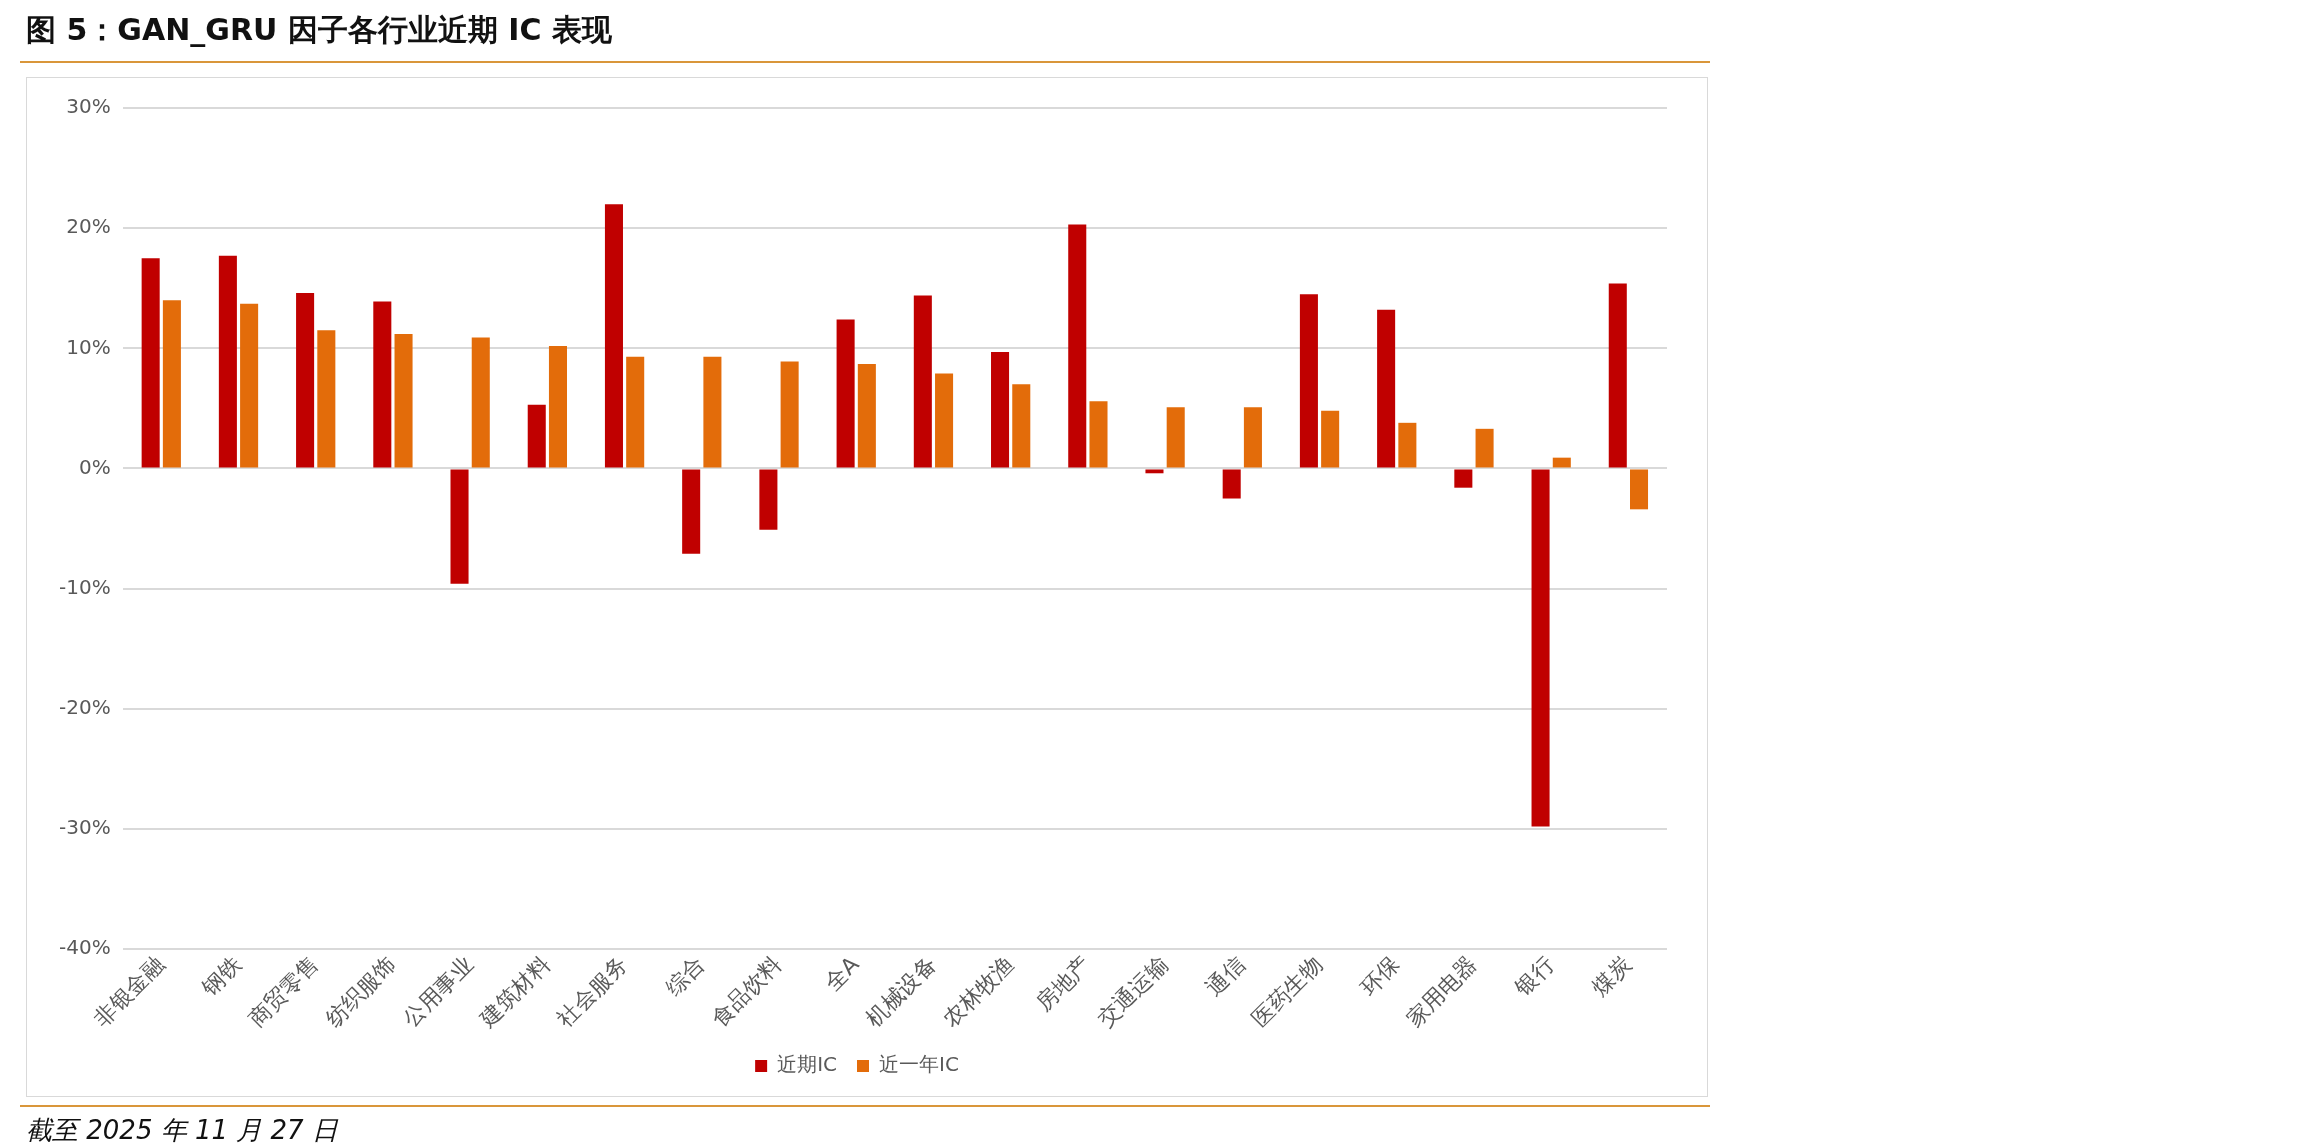  I want to click on legend-label: 近一年IC, so click(919, 1064).